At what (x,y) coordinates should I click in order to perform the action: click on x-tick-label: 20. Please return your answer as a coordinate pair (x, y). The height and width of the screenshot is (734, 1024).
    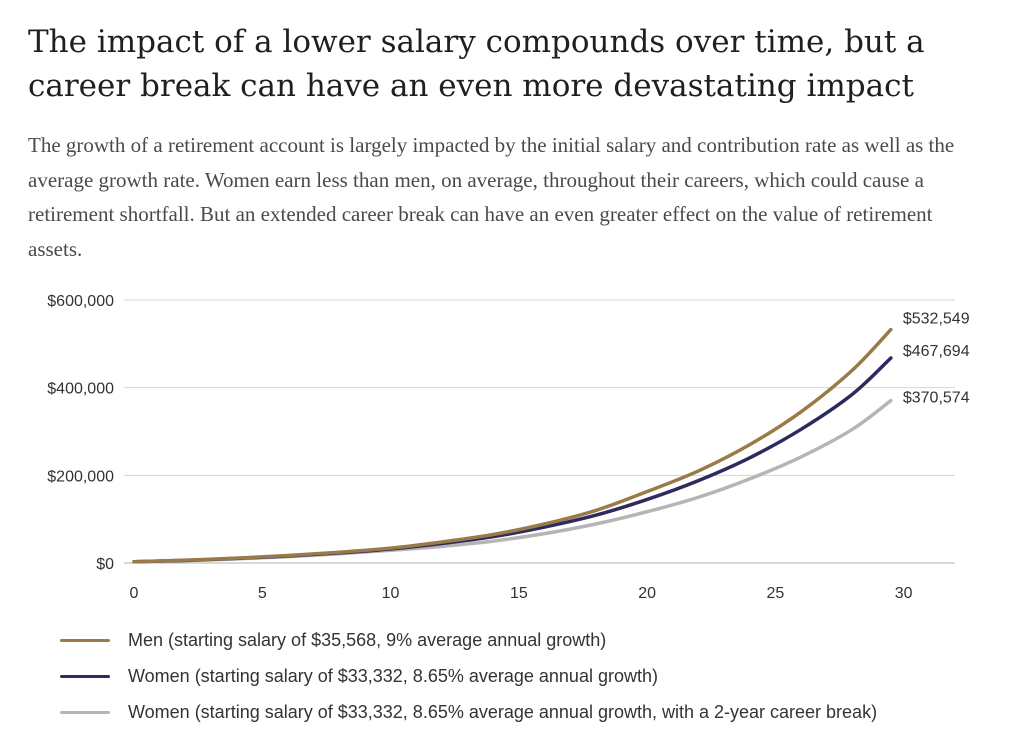
    Looking at the image, I should click on (647, 593).